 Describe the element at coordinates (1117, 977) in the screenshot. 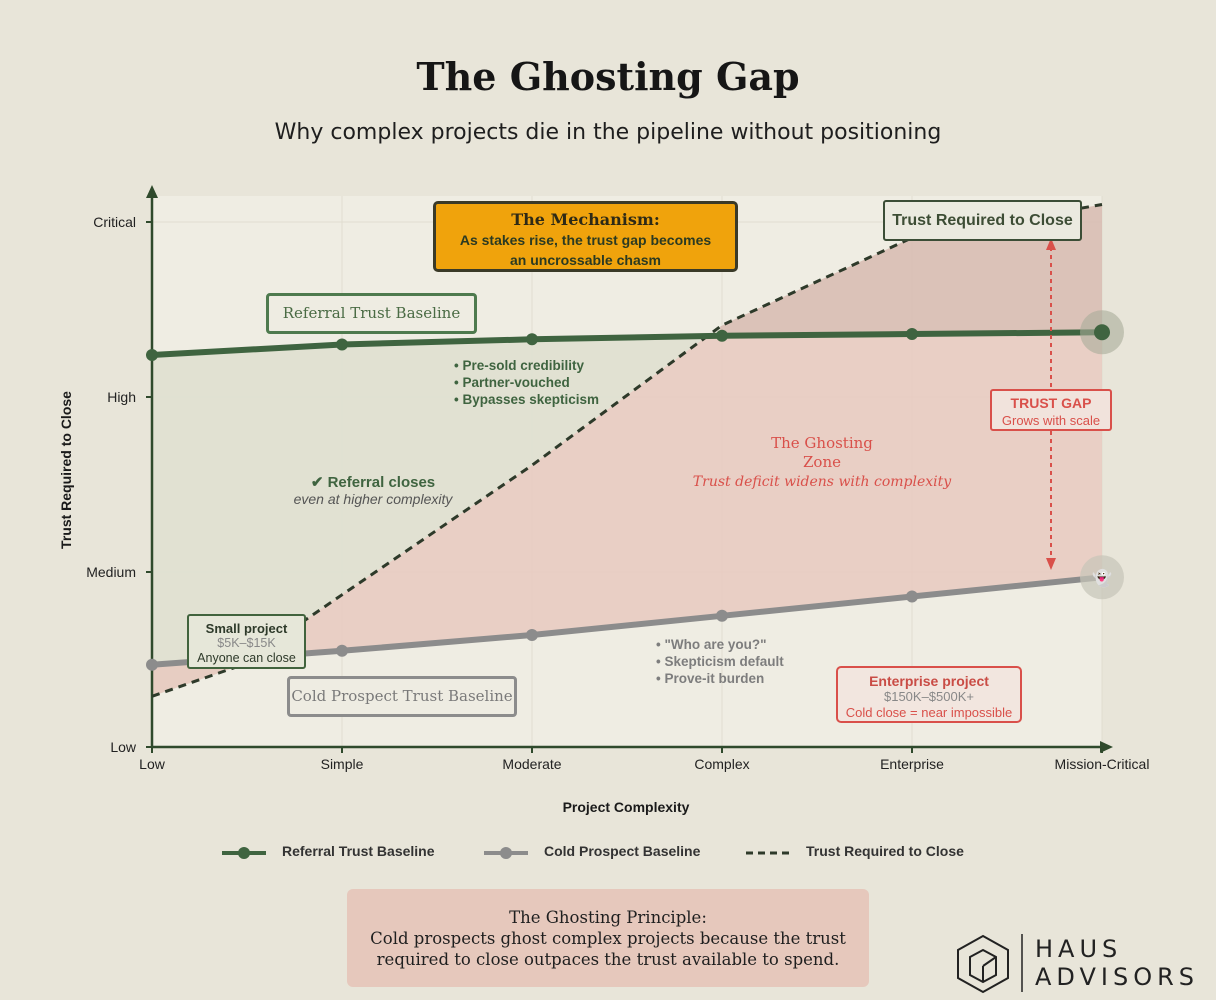

I see `logo-line: ADVISORS` at that location.